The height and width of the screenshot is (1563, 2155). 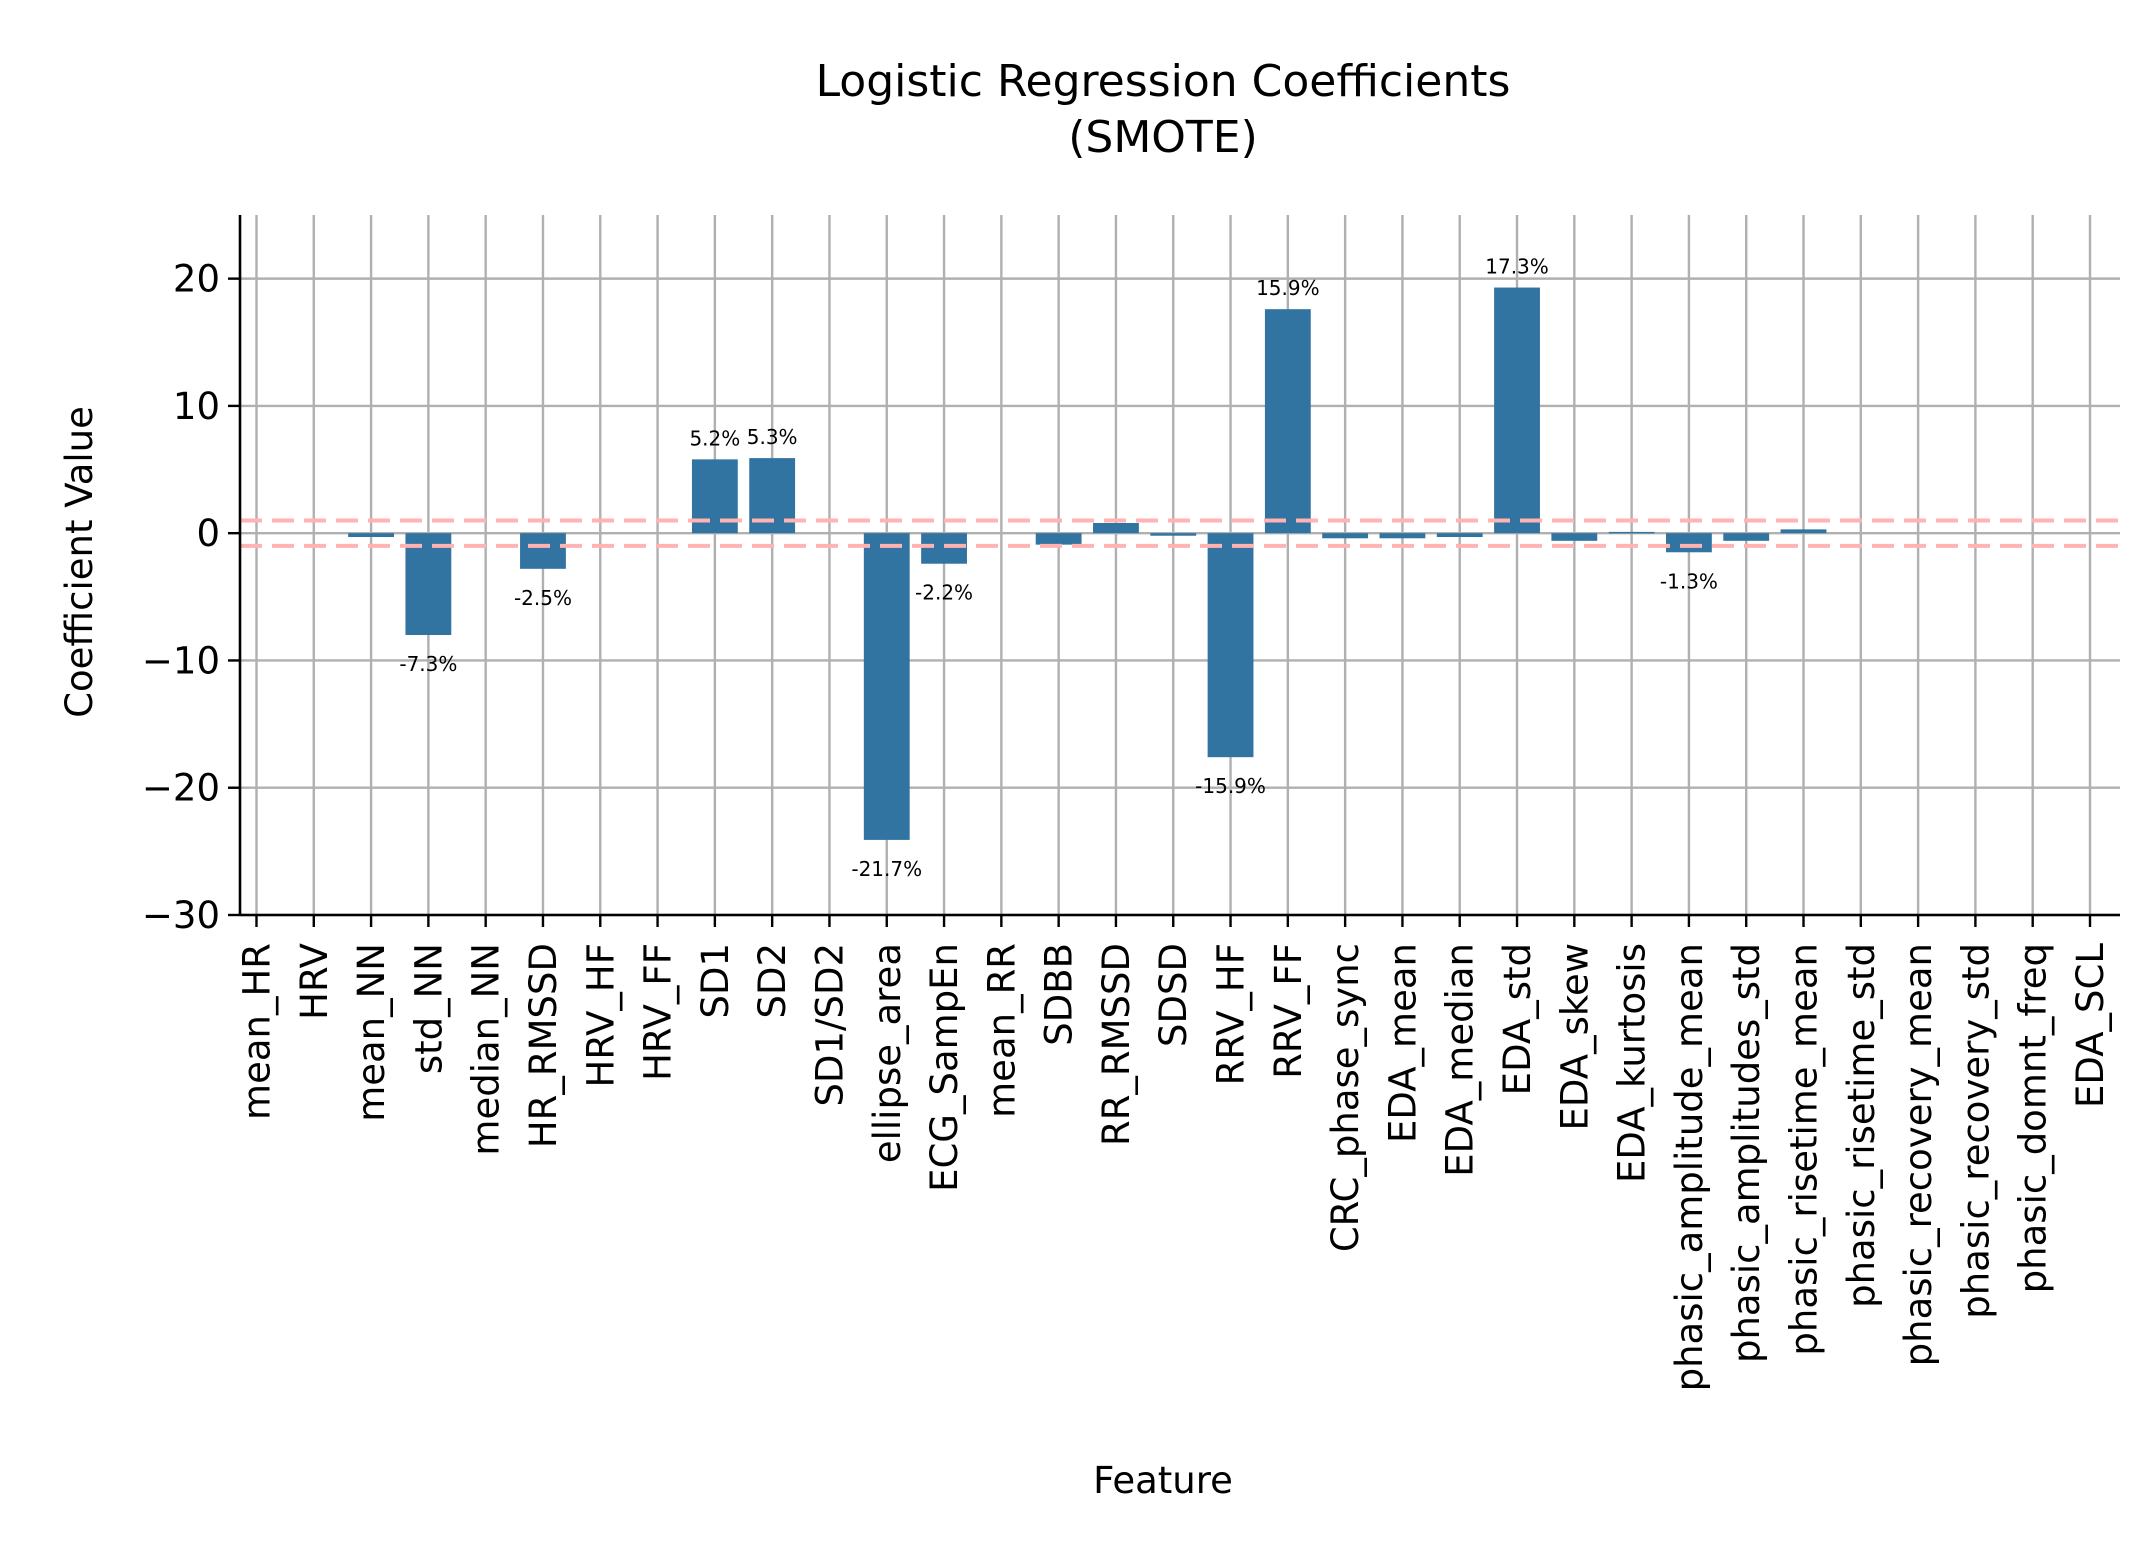 What do you see at coordinates (181, 660) in the screenshot?
I see `y-tick-label: −10` at bounding box center [181, 660].